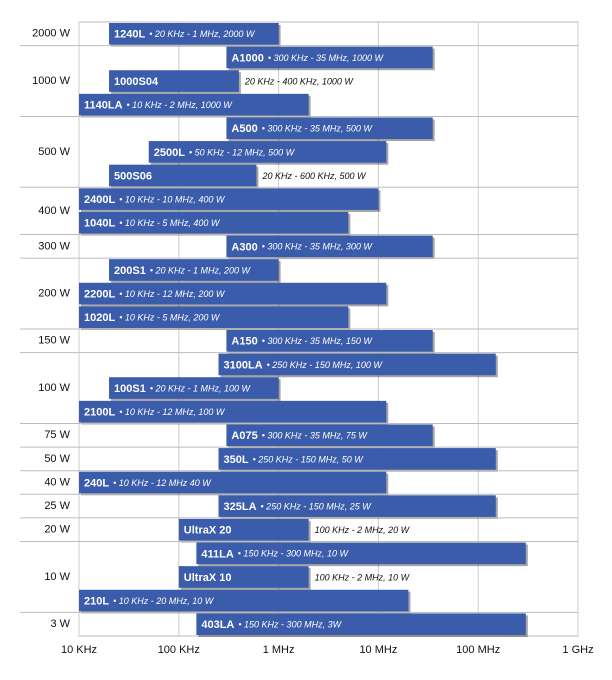 The height and width of the screenshot is (680, 612). I want to click on y-group-label: 75 W, so click(57, 435).